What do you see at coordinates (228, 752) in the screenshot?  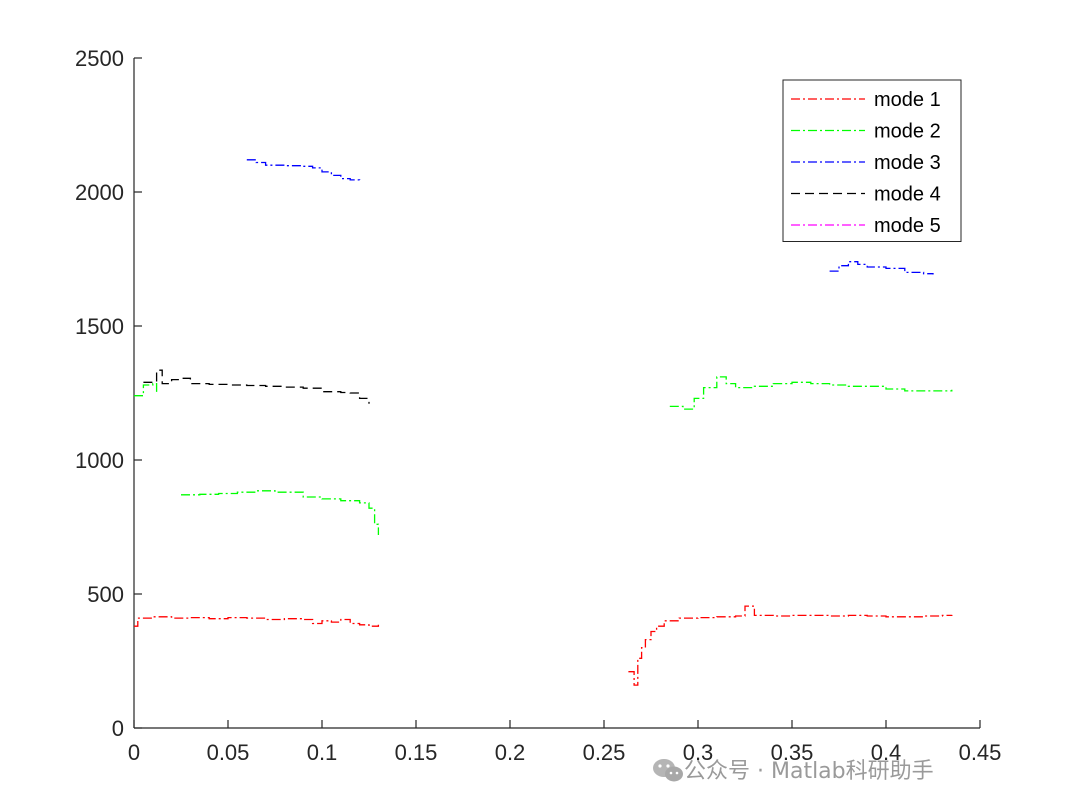 I see `x-tick-label: 0.05` at bounding box center [228, 752].